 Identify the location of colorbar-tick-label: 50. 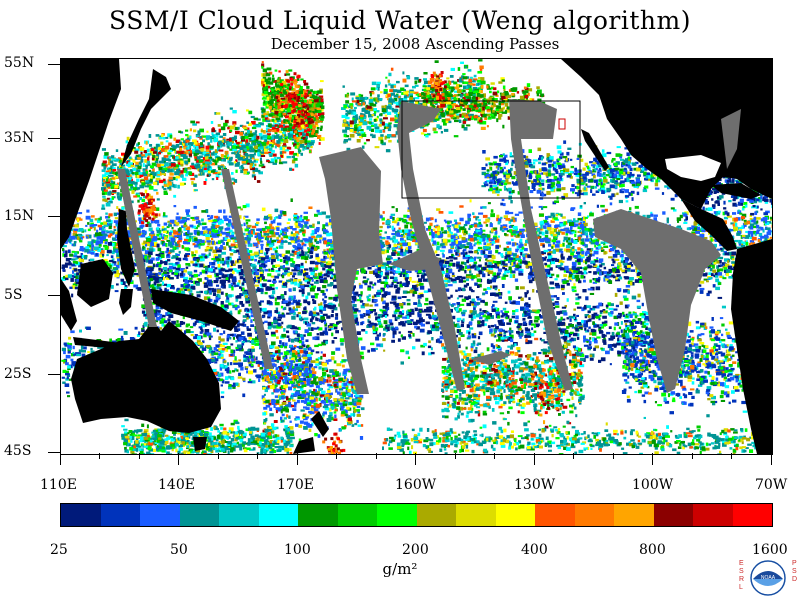
(179, 550).